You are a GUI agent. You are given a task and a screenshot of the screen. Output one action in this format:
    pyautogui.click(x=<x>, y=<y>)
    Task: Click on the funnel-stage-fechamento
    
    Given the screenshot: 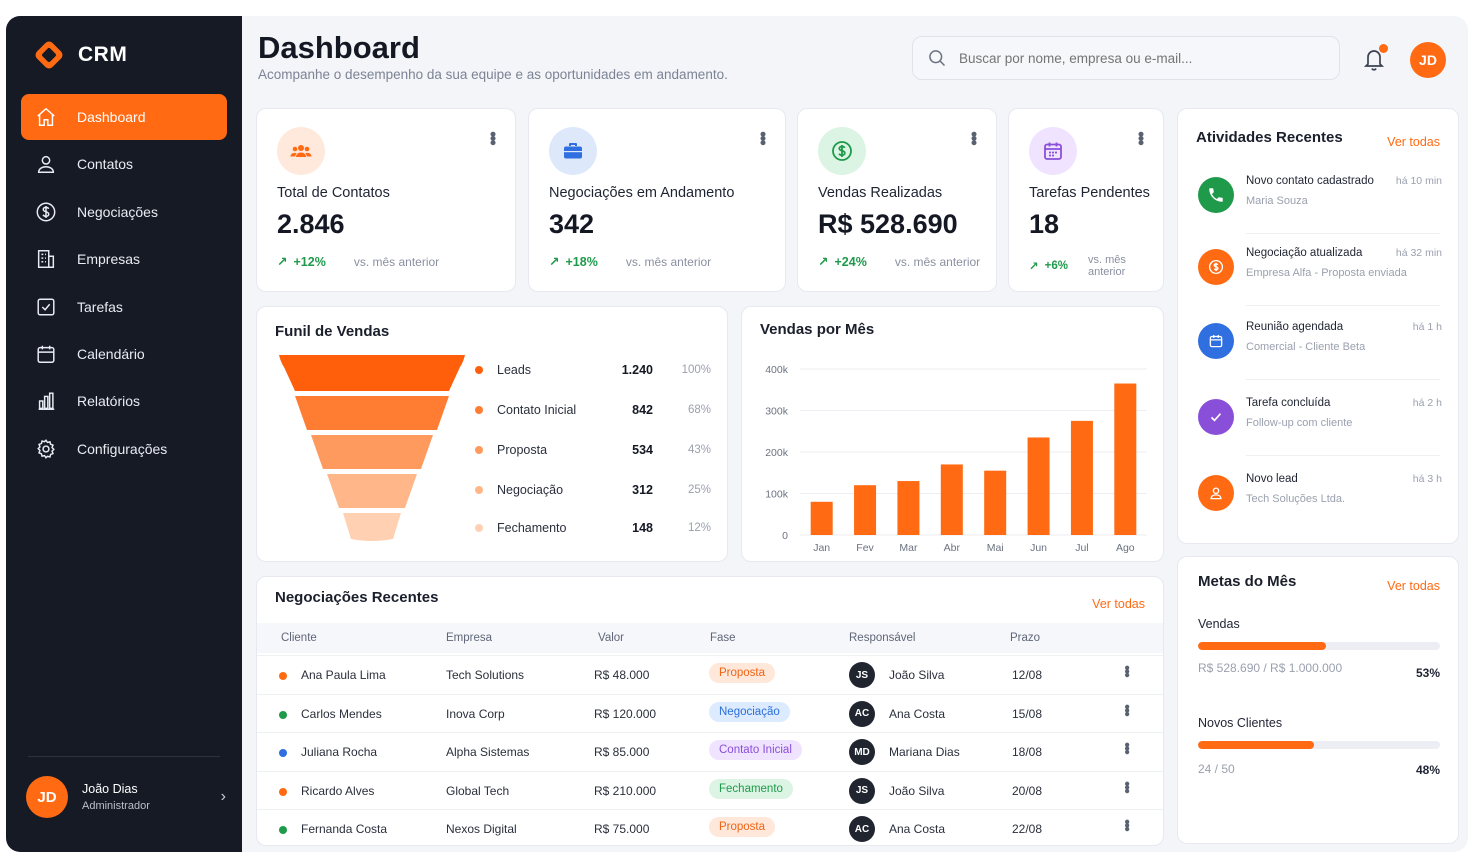 What is the action you would take?
    pyautogui.click(x=372, y=527)
    